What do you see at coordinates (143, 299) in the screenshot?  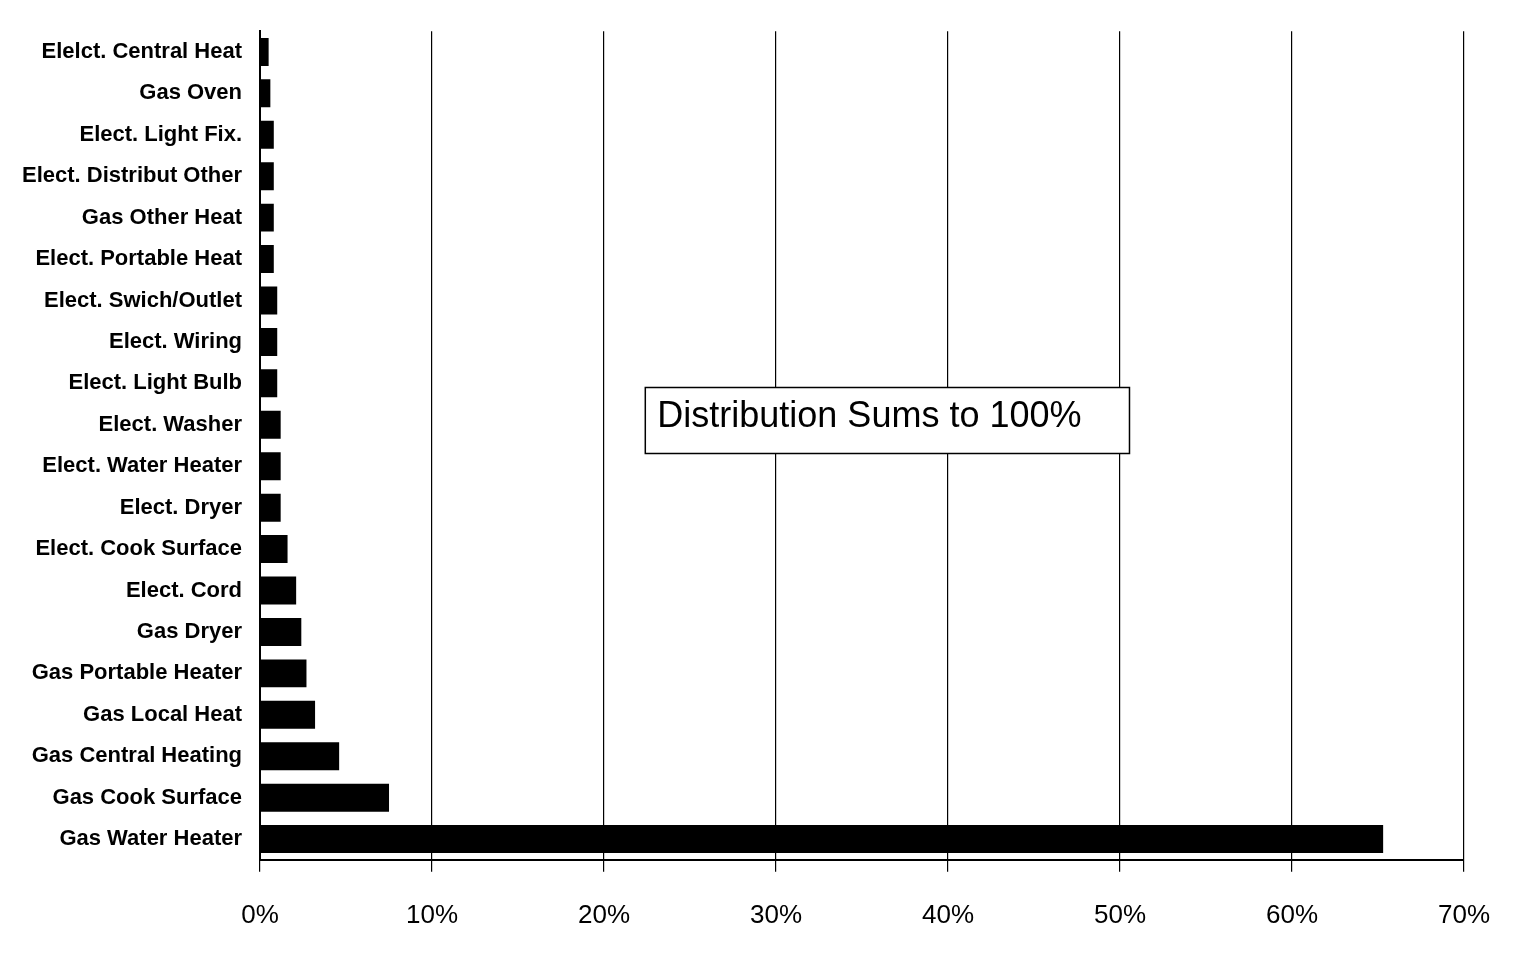 I see `y-tick-label: Elect. Swich/Outlet` at bounding box center [143, 299].